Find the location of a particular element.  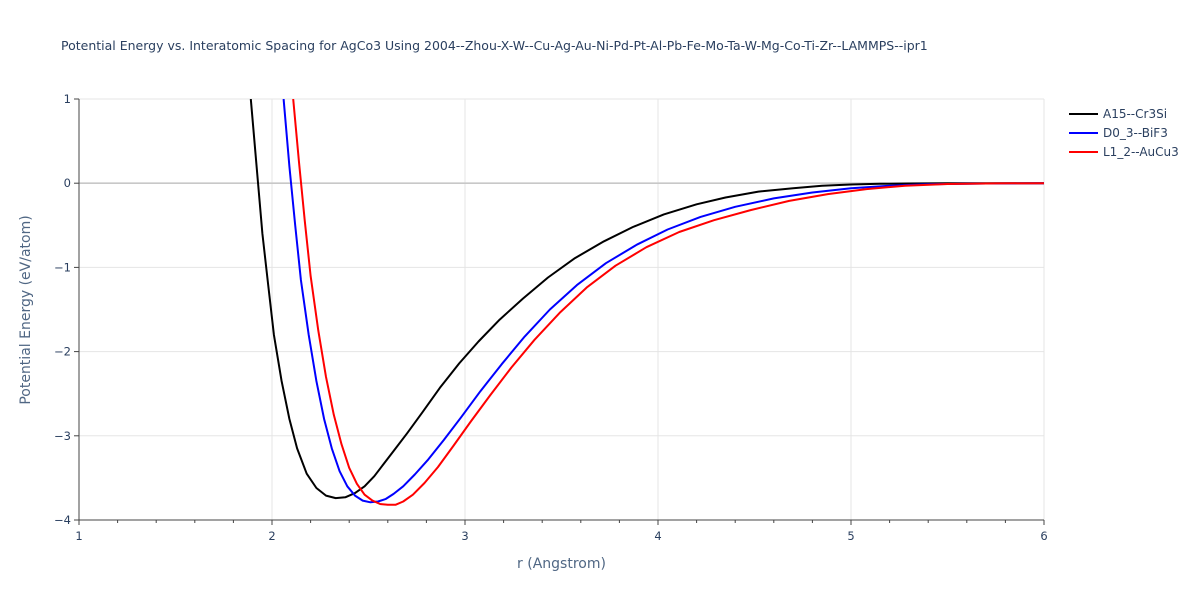

y-tick-label: −3 is located at coordinates (62, 436).